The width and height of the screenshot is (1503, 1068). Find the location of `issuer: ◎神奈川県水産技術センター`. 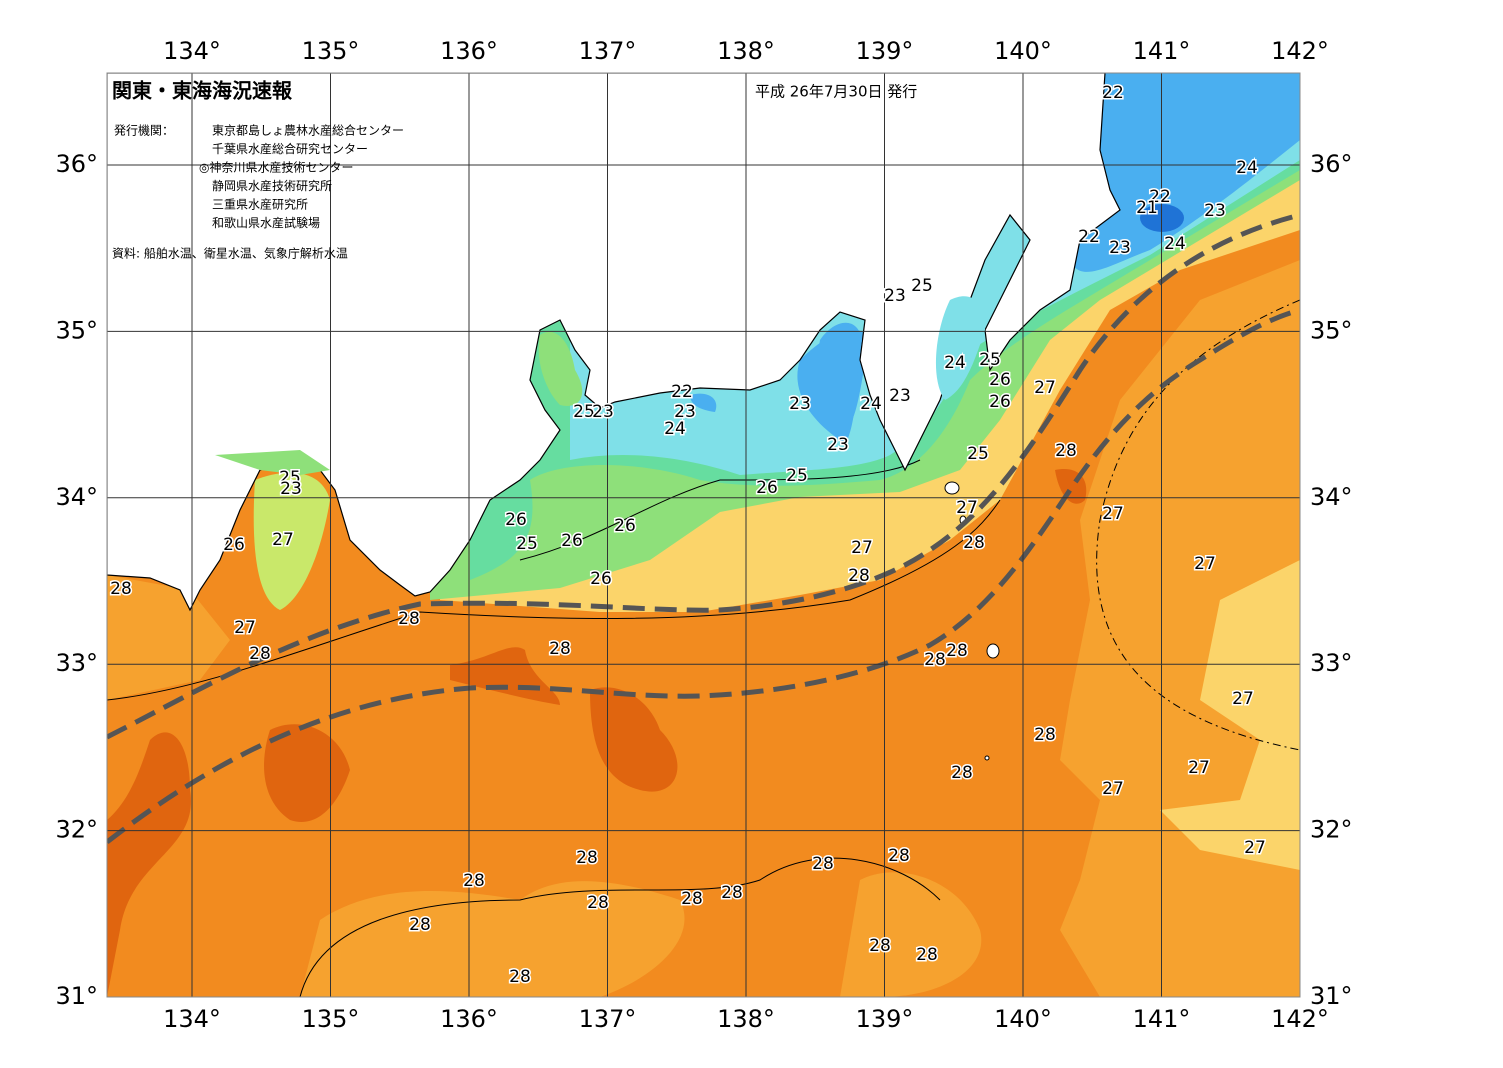

issuer: ◎神奈川県水産技術センター is located at coordinates (276, 167).